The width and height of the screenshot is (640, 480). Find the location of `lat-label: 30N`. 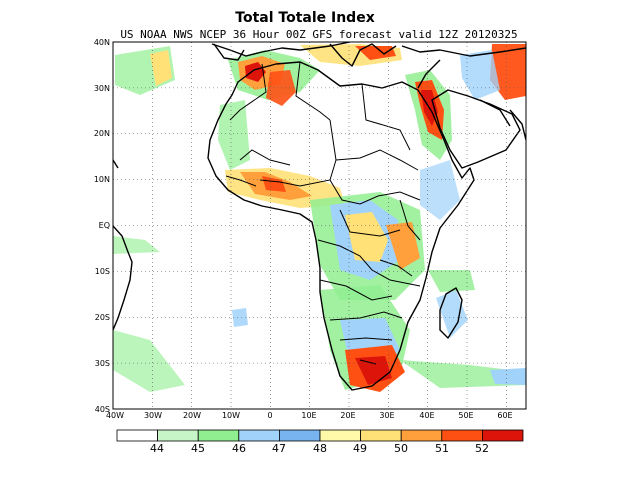

lat-label: 30N is located at coordinates (102, 88).